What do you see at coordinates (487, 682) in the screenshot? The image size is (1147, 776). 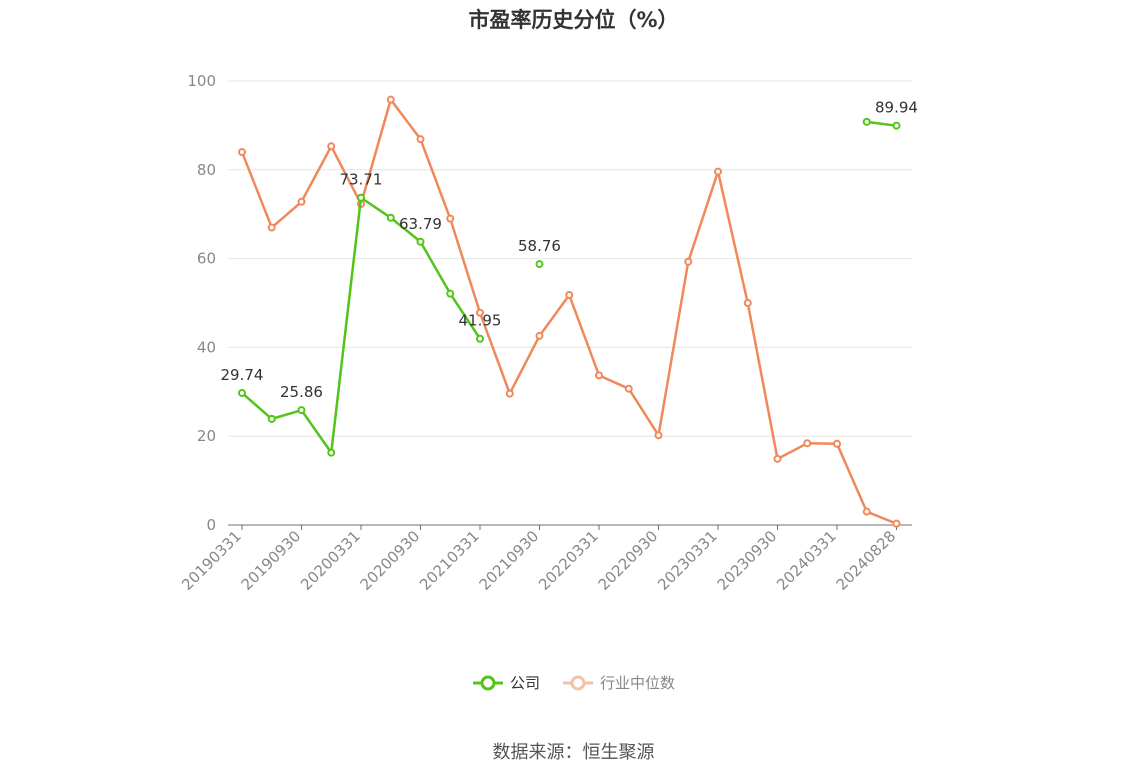 I see `legend-company-icon` at bounding box center [487, 682].